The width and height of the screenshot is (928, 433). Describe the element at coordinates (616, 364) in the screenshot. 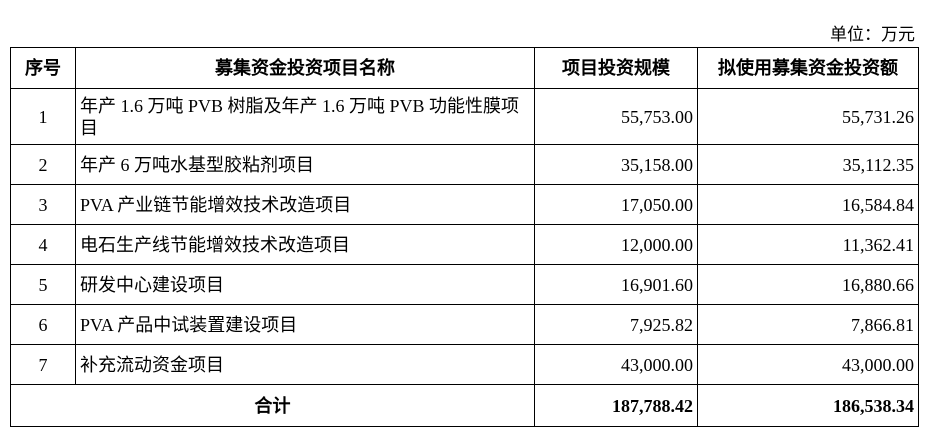

I see `row-scale: 43,000.00` at that location.